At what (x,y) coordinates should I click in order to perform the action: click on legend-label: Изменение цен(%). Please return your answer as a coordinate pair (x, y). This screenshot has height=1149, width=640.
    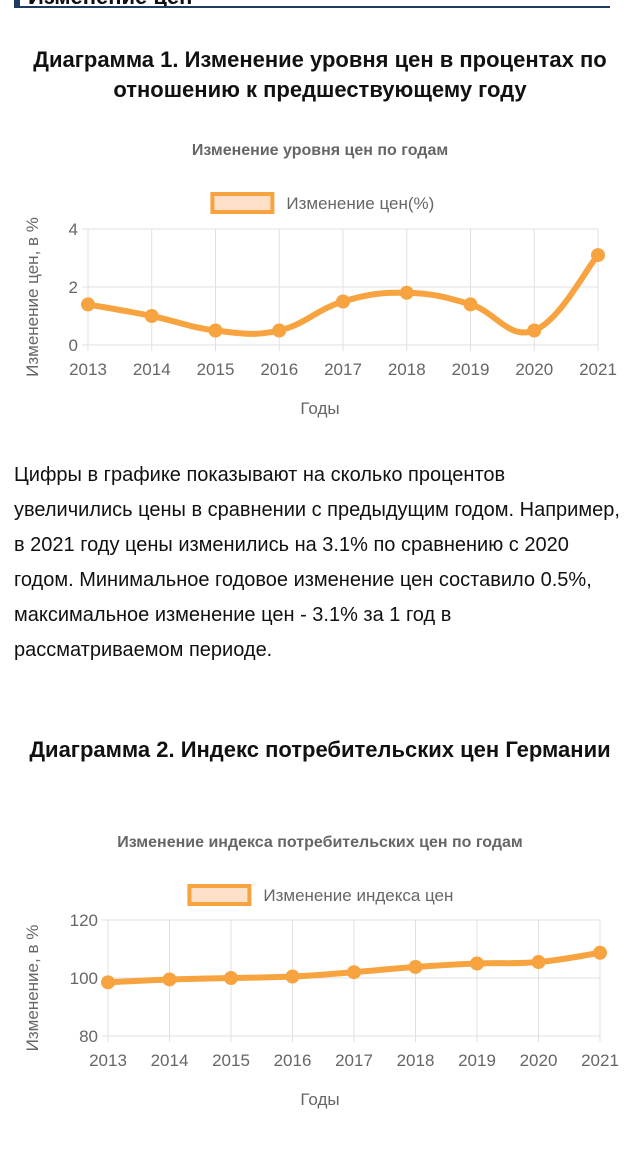
    Looking at the image, I should click on (360, 203).